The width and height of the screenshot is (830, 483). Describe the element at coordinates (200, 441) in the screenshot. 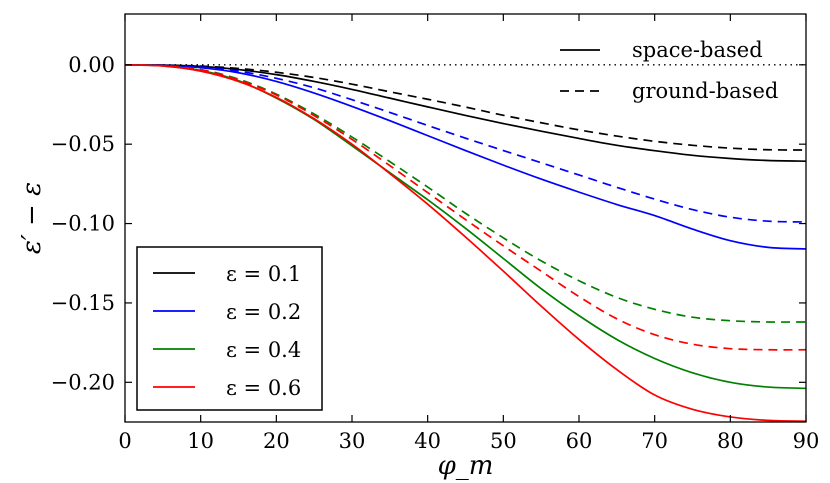

I see `x-tick-label: 10` at that location.